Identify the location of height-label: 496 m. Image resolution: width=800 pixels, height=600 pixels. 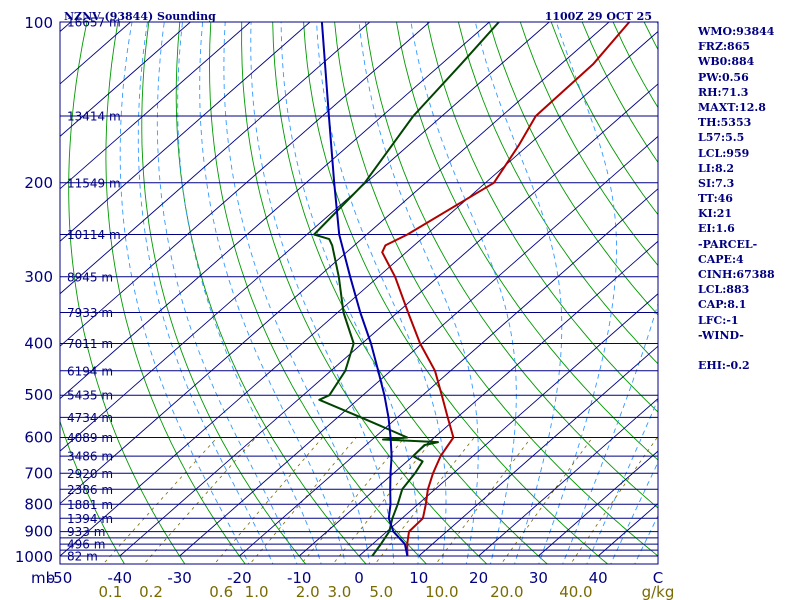
(86, 545).